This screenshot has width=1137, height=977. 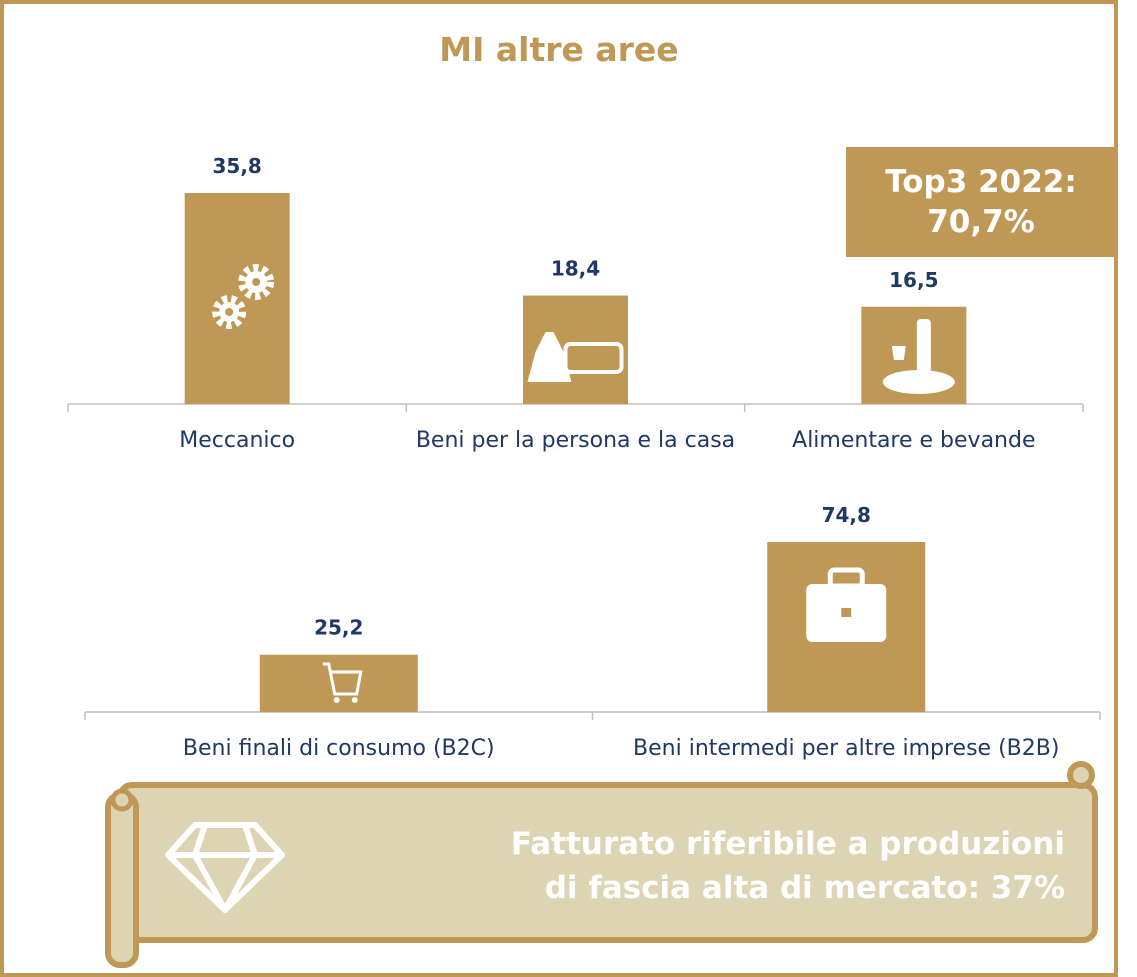 What do you see at coordinates (575, 440) in the screenshot?
I see `x-tick-label: Beni per la persona e la casa` at bounding box center [575, 440].